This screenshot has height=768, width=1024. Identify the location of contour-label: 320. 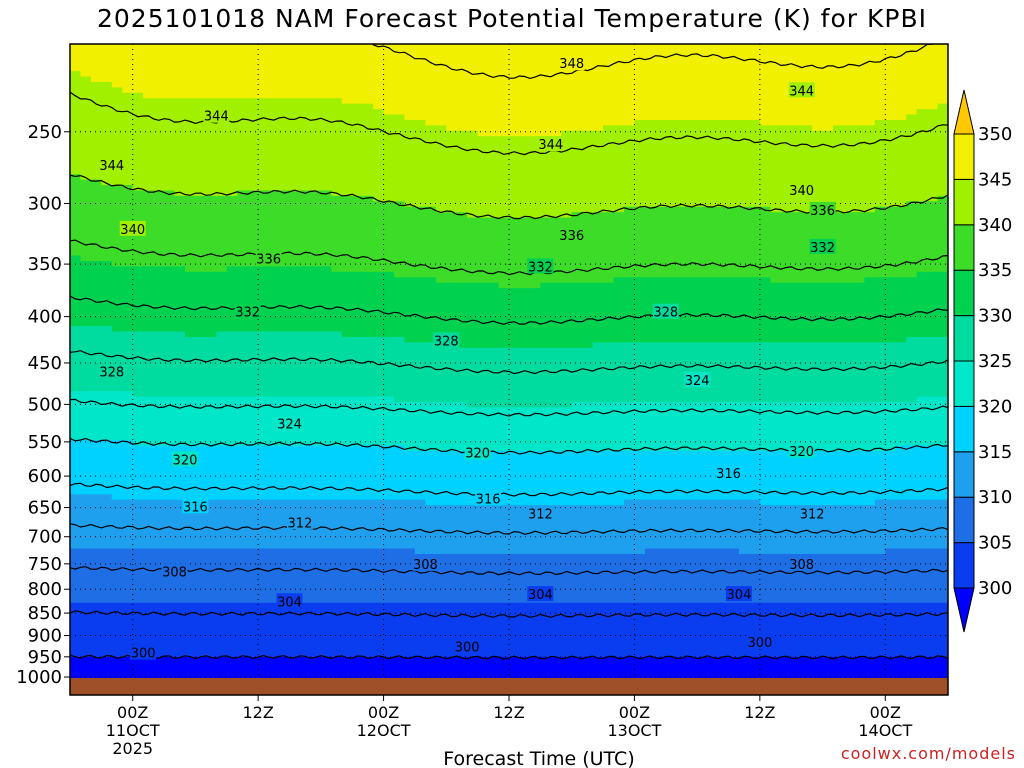
(801, 452).